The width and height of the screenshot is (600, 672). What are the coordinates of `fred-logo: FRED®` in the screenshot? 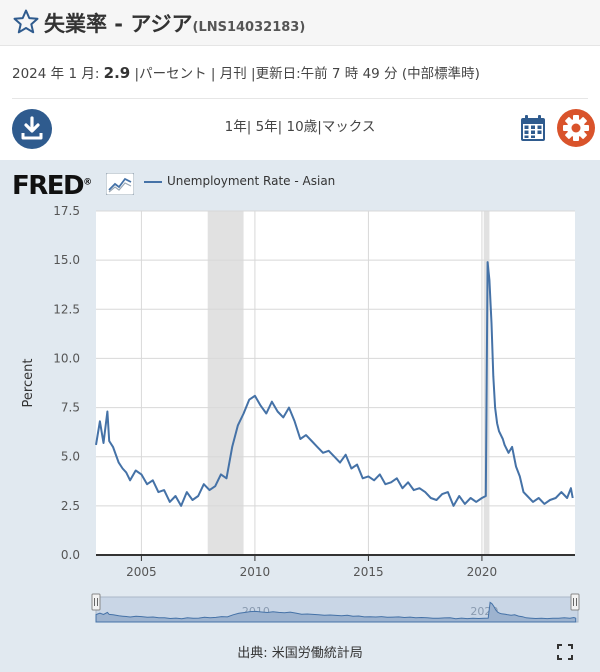 It's located at (52, 186).